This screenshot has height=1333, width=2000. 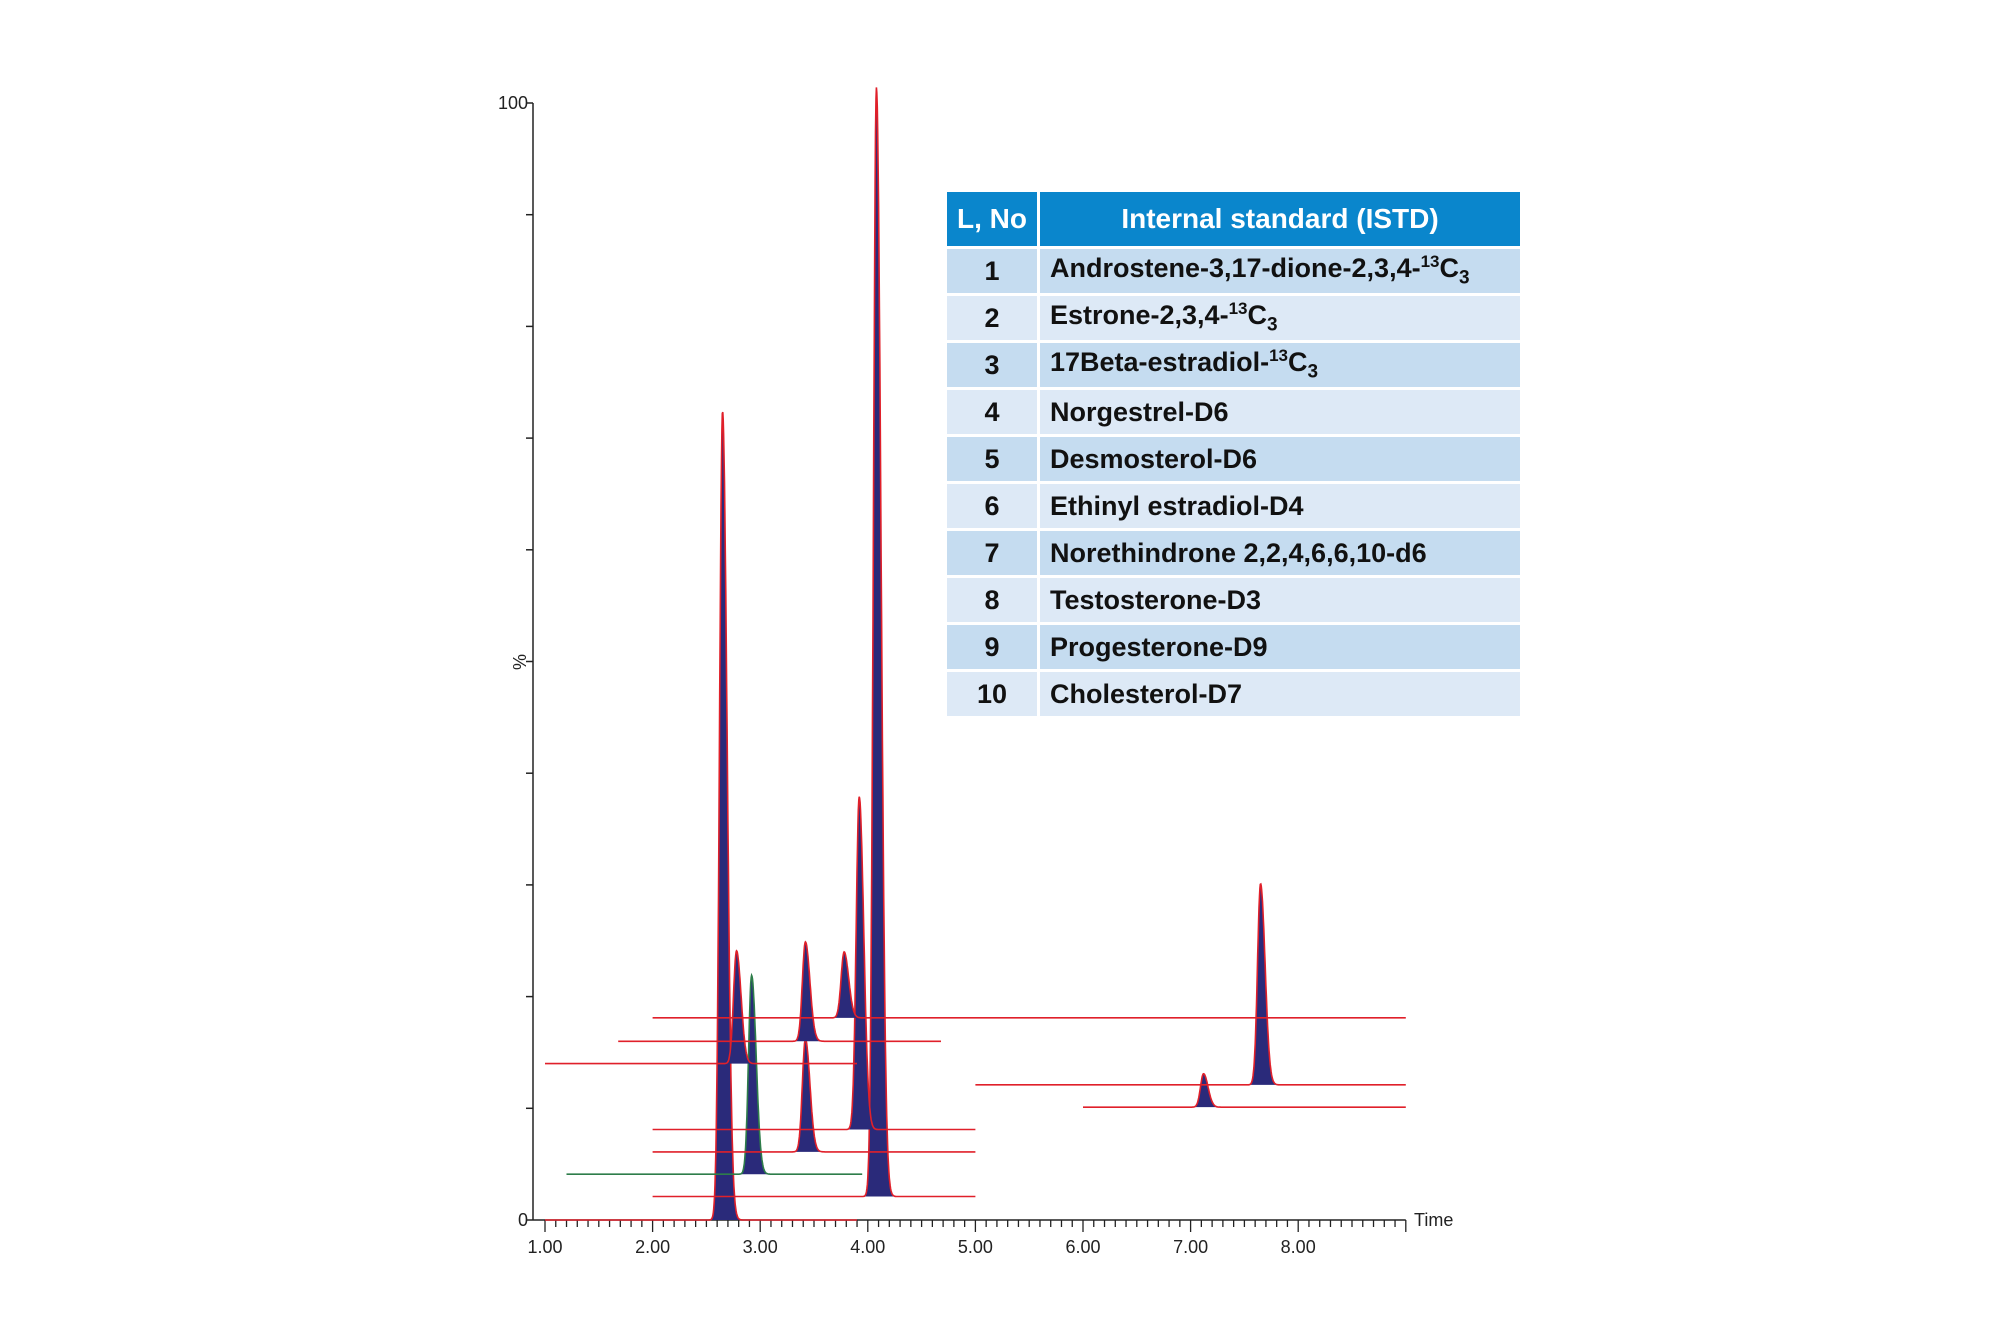 What do you see at coordinates (1159, 646) in the screenshot?
I see `name-text: Progesterone-D9` at bounding box center [1159, 646].